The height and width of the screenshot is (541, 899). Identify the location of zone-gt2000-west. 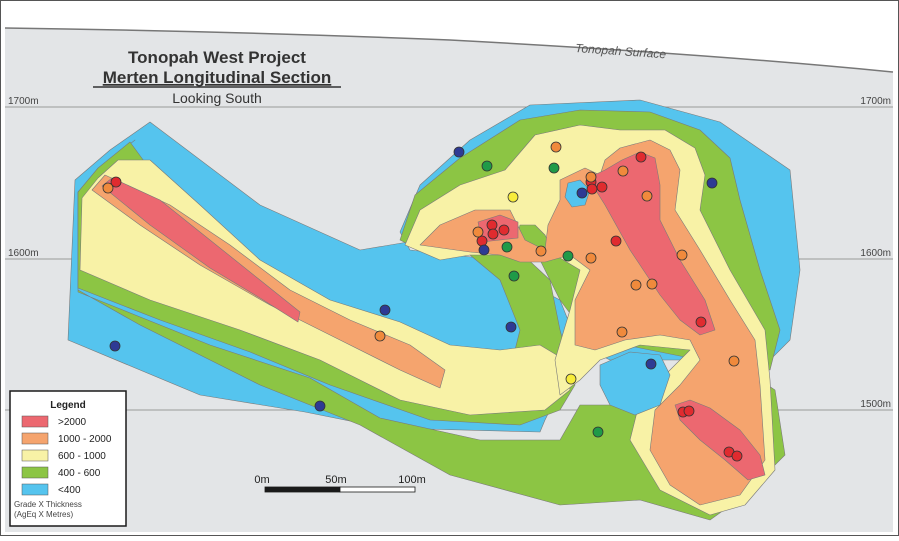
(201, 250).